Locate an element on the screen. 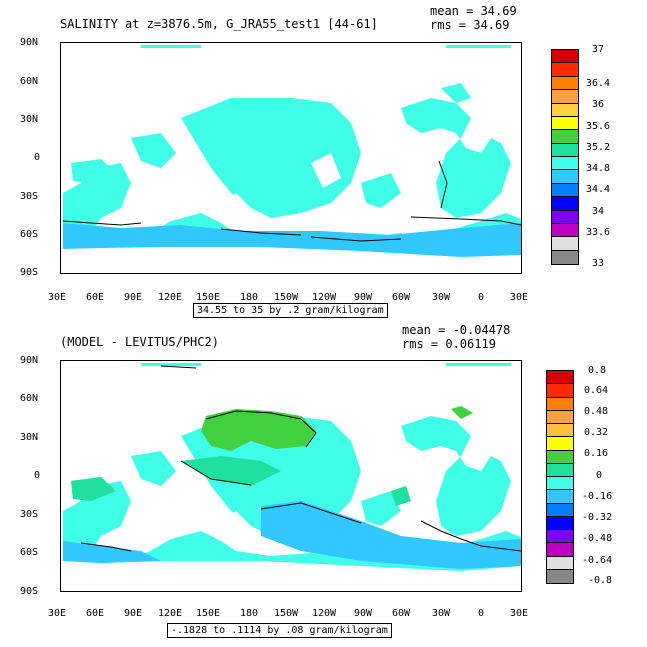 The height and width of the screenshot is (647, 647). colorbar-label: 33 is located at coordinates (598, 263).